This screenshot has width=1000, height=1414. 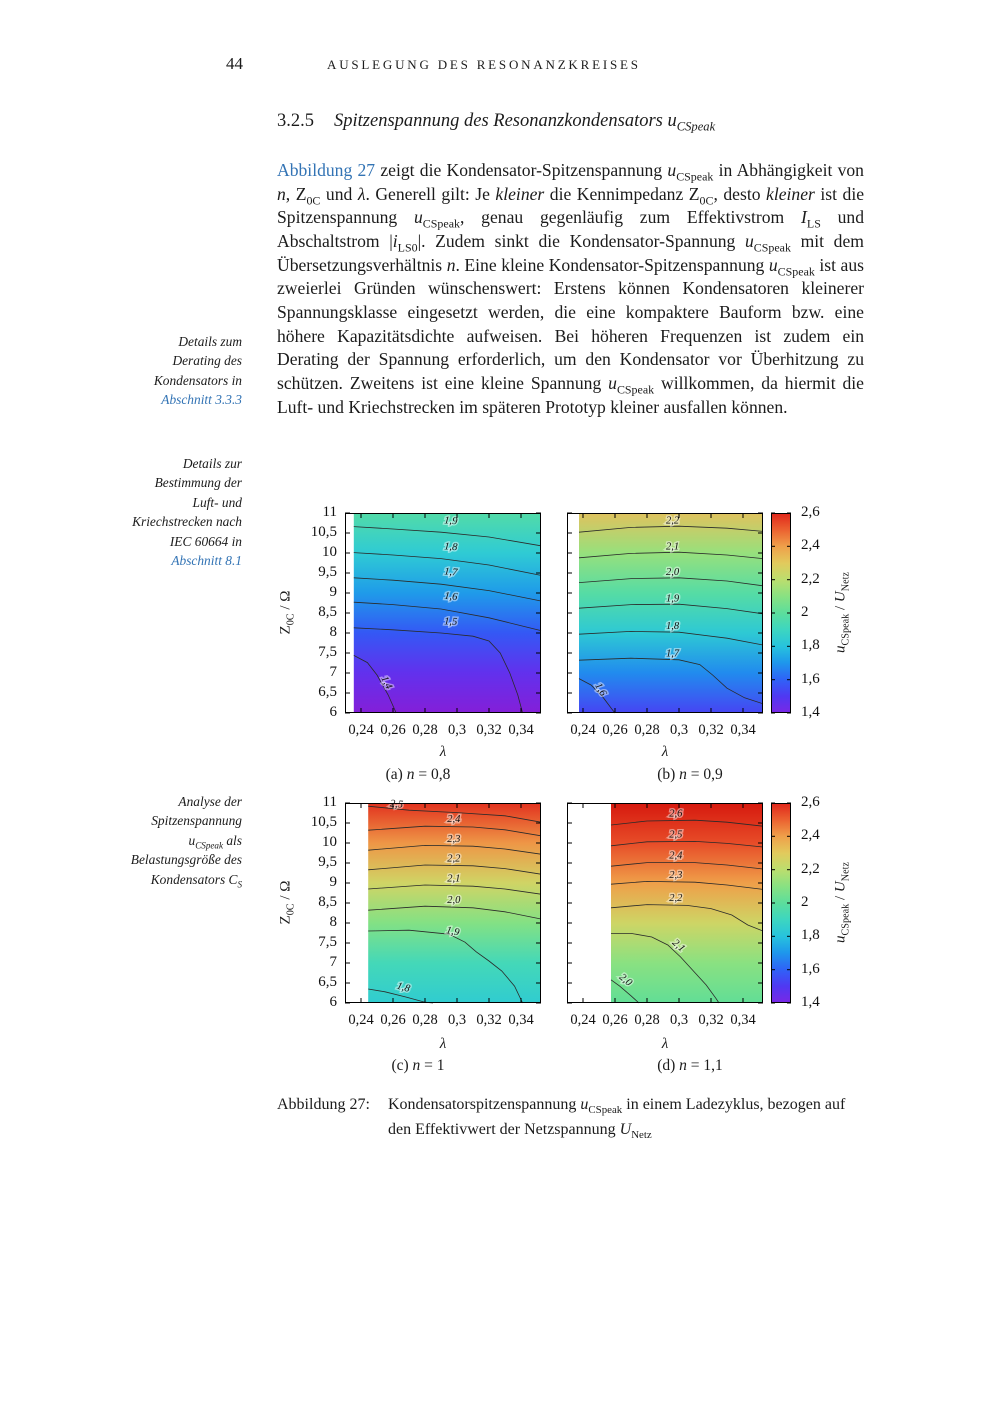 What do you see at coordinates (418, 774) in the screenshot?
I see `subcaption-a: (a) n = 0,8` at bounding box center [418, 774].